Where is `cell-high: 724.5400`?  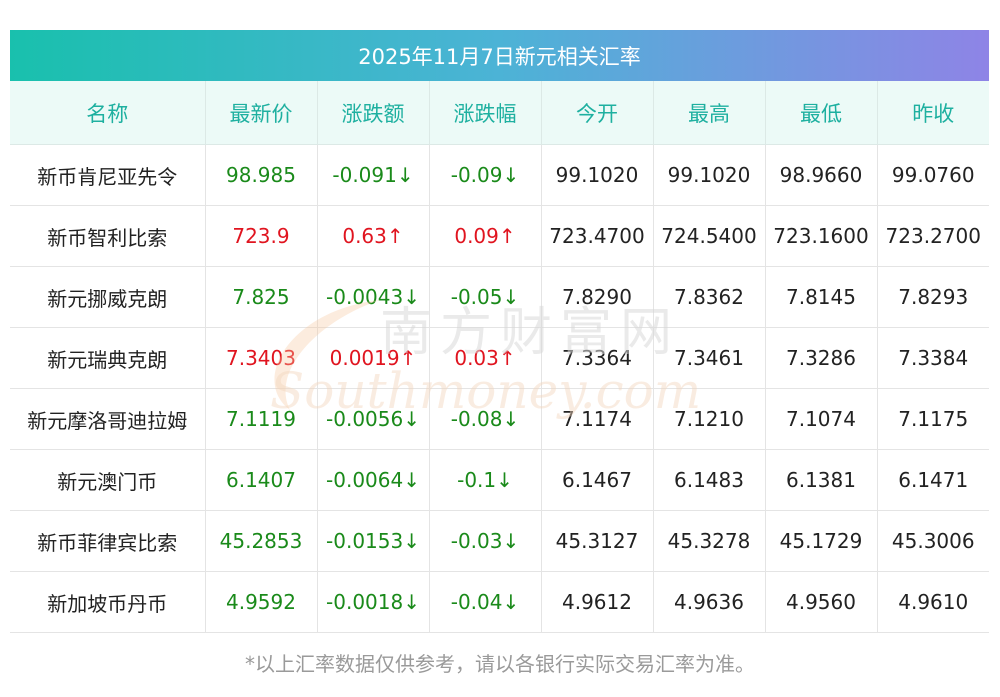
cell-high: 724.5400 is located at coordinates (709, 236).